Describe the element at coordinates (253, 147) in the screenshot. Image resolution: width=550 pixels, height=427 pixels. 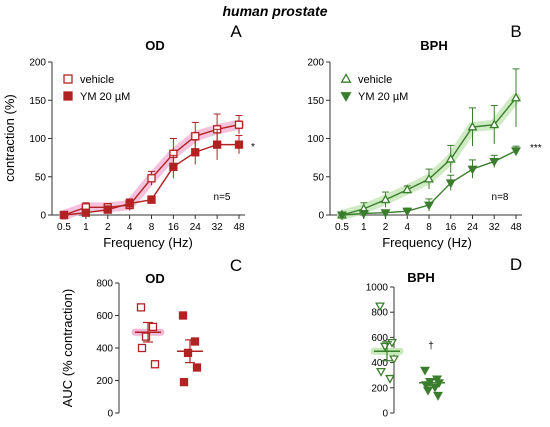
I see `significance-label: *` at that location.